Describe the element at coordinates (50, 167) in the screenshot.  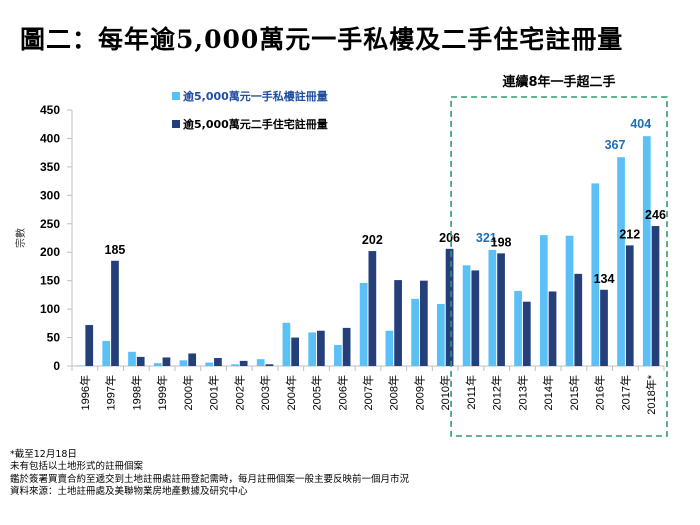
I see `y-tick-label: 350` at that location.